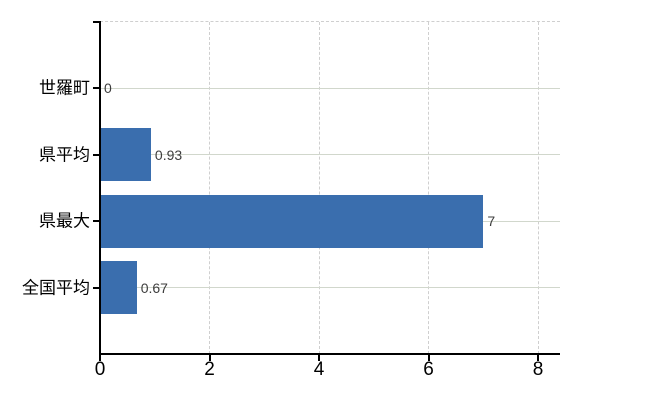 This screenshot has width=650, height=400. Describe the element at coordinates (108, 88) in the screenshot. I see `bar-value-label: 0` at that location.